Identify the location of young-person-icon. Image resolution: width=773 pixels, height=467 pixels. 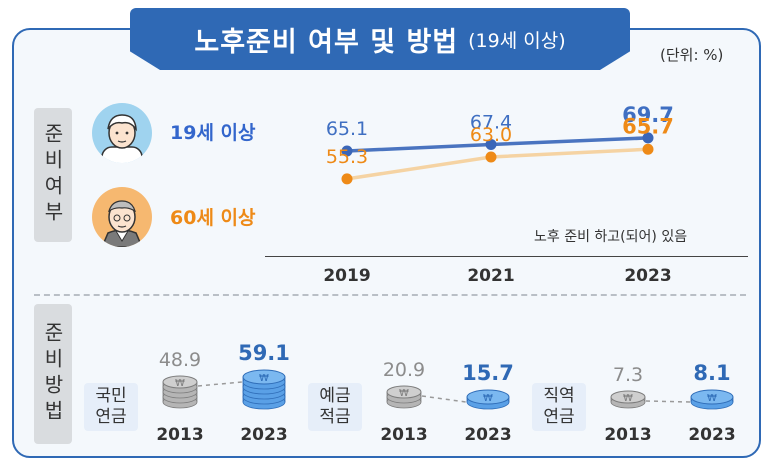
(122, 133).